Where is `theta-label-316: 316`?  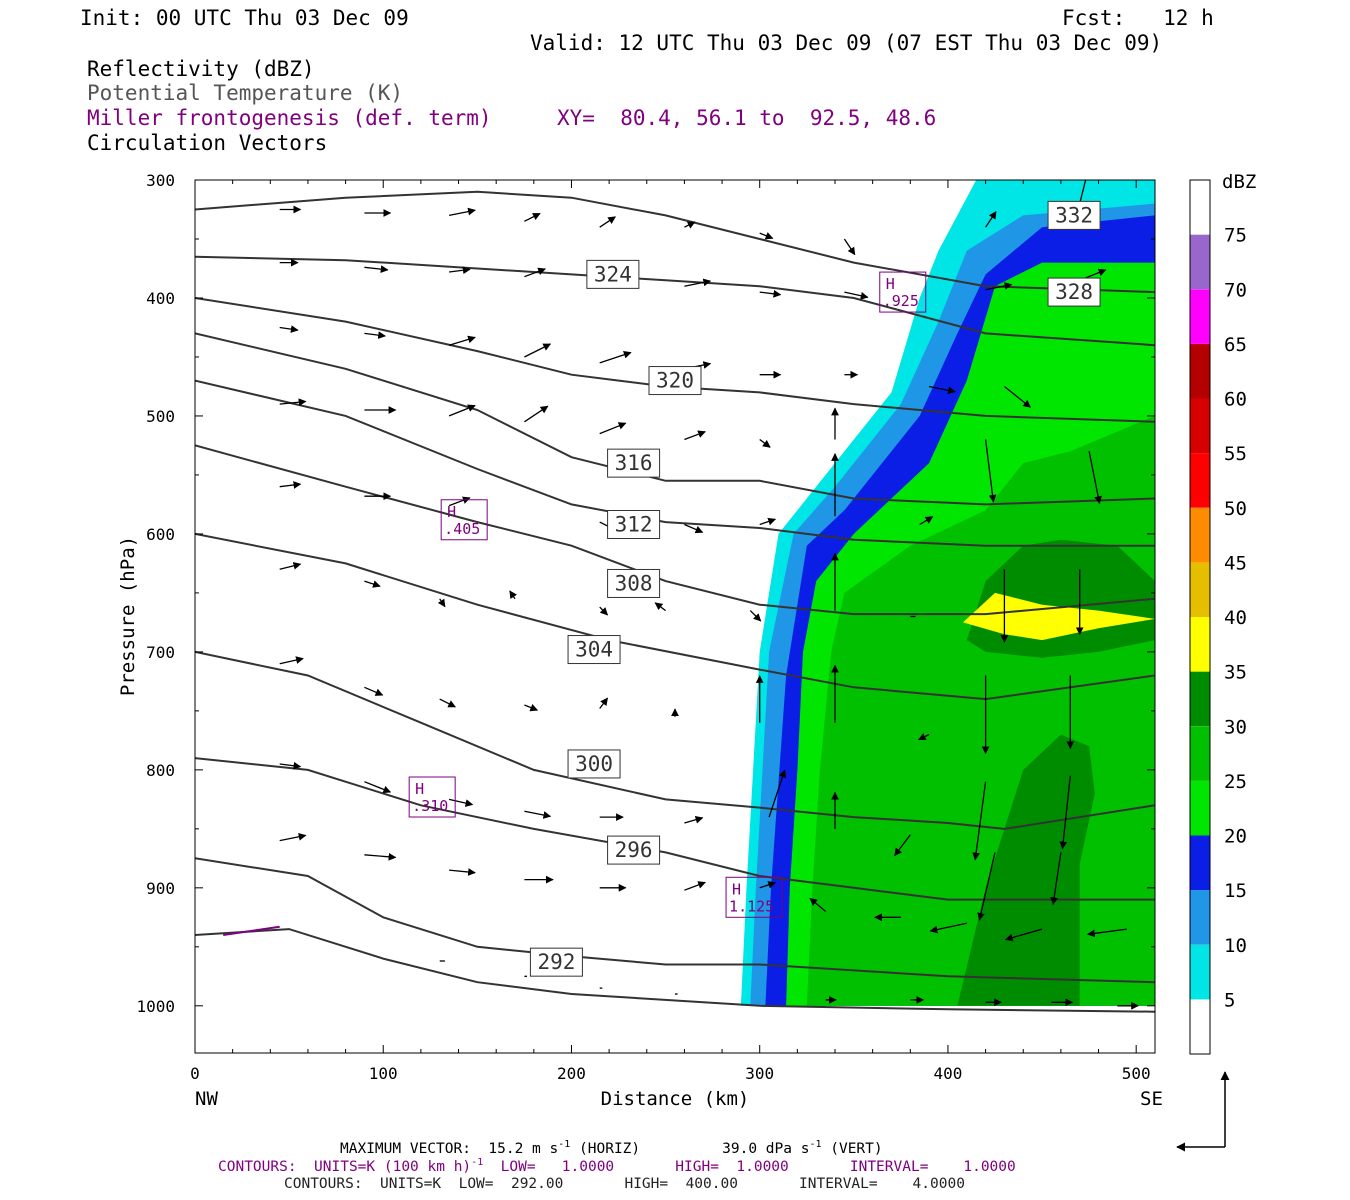
theta-label-316: 316 is located at coordinates (634, 463).